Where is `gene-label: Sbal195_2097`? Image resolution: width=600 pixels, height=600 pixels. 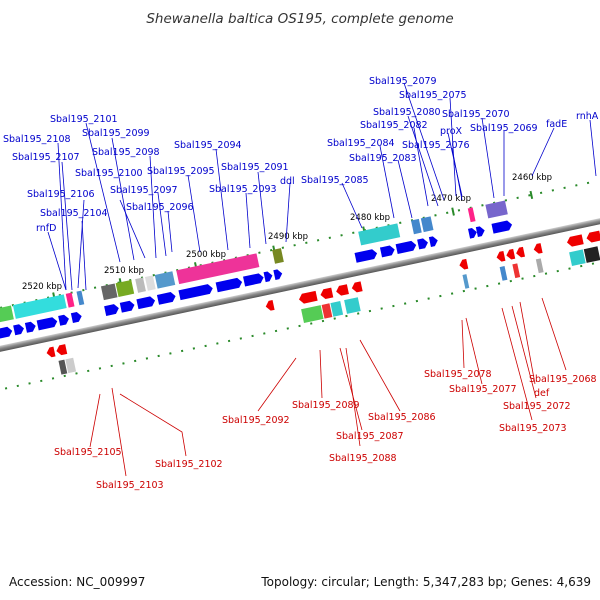 gene-label: Sbal195_2097 is located at coordinates (144, 190).